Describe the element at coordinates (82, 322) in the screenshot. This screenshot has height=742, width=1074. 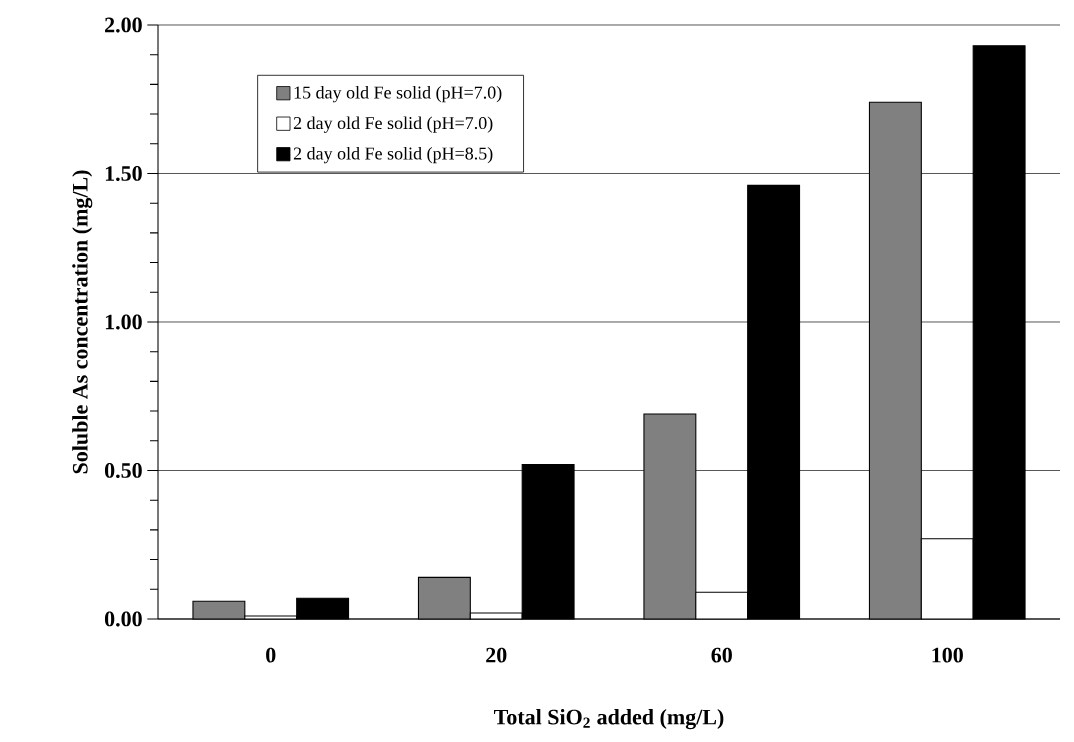
I see `y-axis-title: Soluble As concentration (mg/L)` at that location.